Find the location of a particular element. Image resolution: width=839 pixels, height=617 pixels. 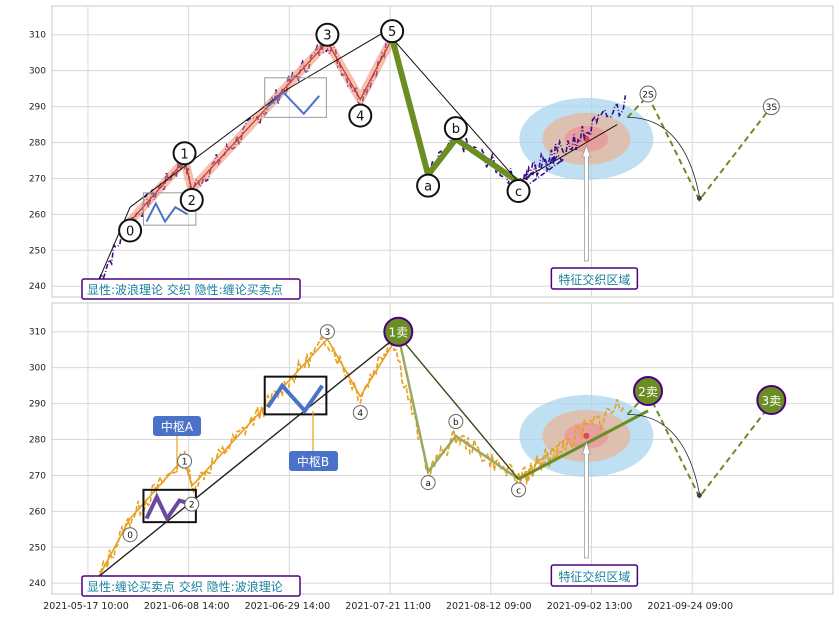

wave-label-2S: 2S is located at coordinates (648, 94).